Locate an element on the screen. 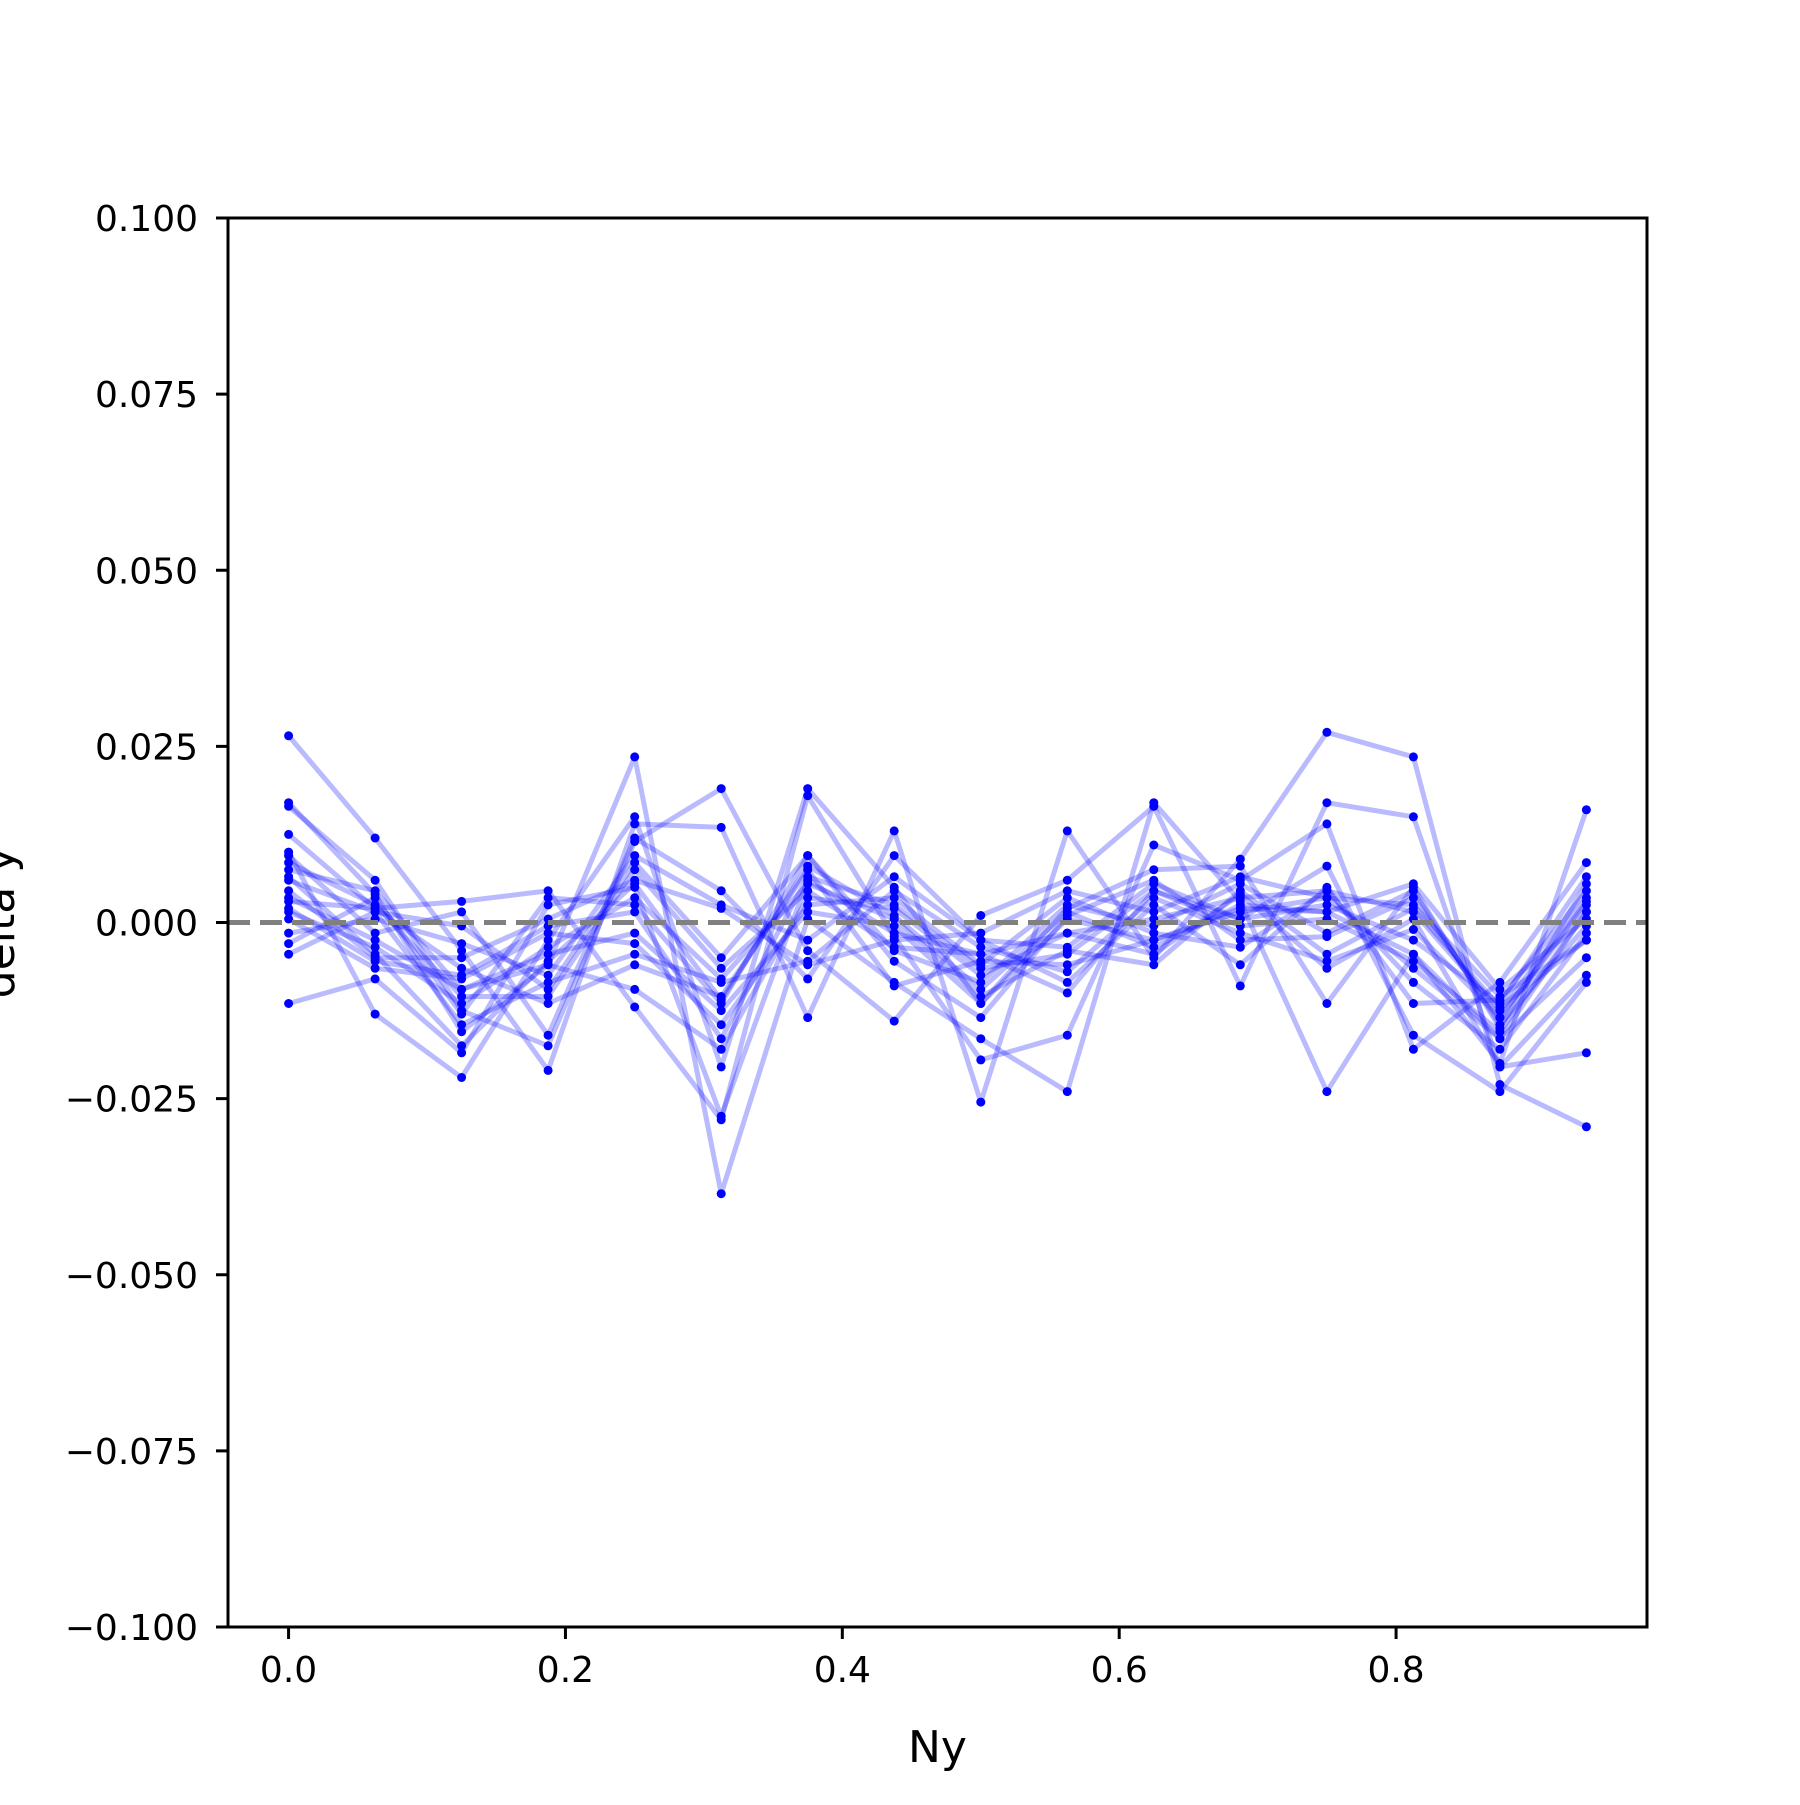 The width and height of the screenshot is (1800, 1805). x-axis-label: Ny is located at coordinates (937, 1747).